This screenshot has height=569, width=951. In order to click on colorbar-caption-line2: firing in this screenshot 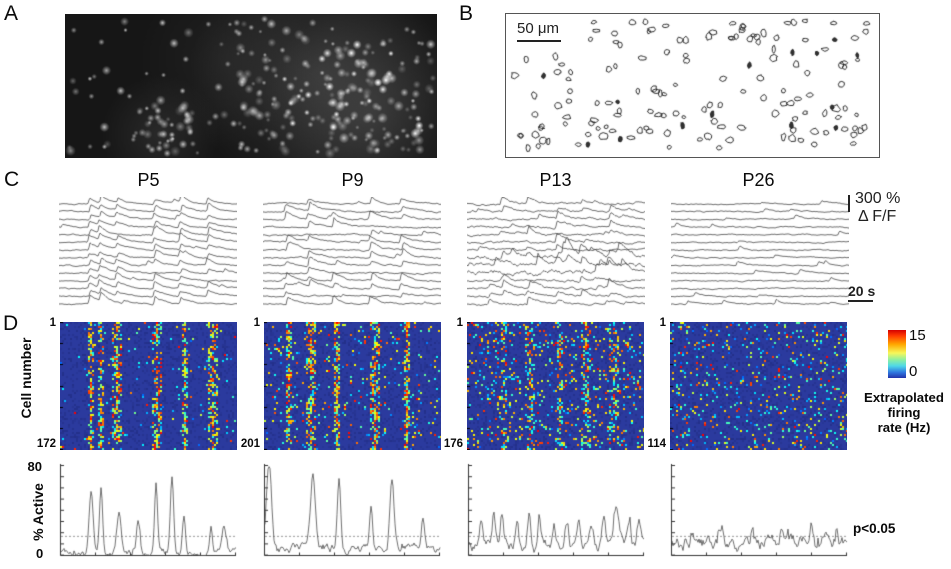, I will do `click(904, 412)`.